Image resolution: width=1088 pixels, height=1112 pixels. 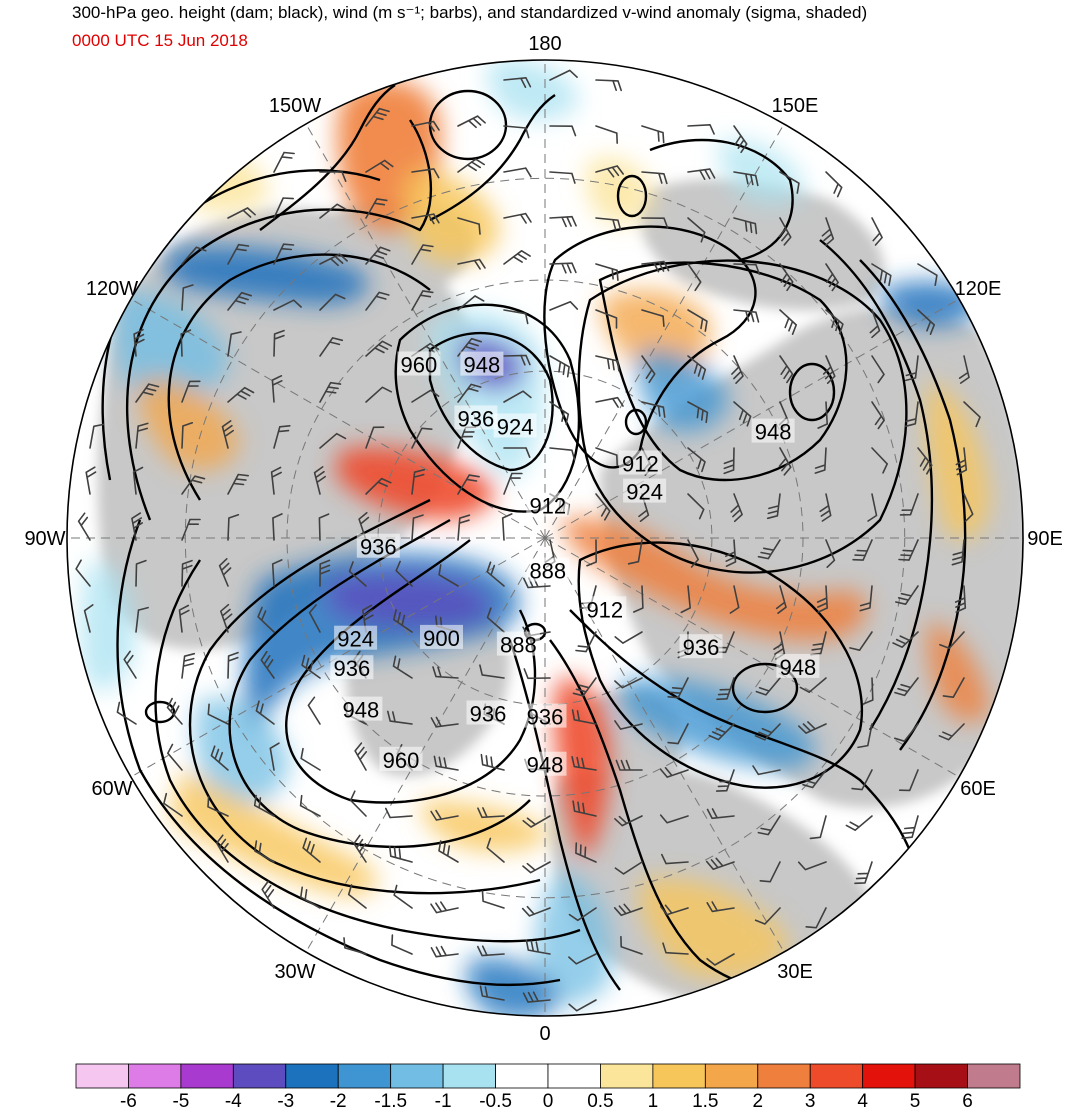 What do you see at coordinates (128, 1101) in the screenshot?
I see `colorbar-tick-label: -6` at bounding box center [128, 1101].